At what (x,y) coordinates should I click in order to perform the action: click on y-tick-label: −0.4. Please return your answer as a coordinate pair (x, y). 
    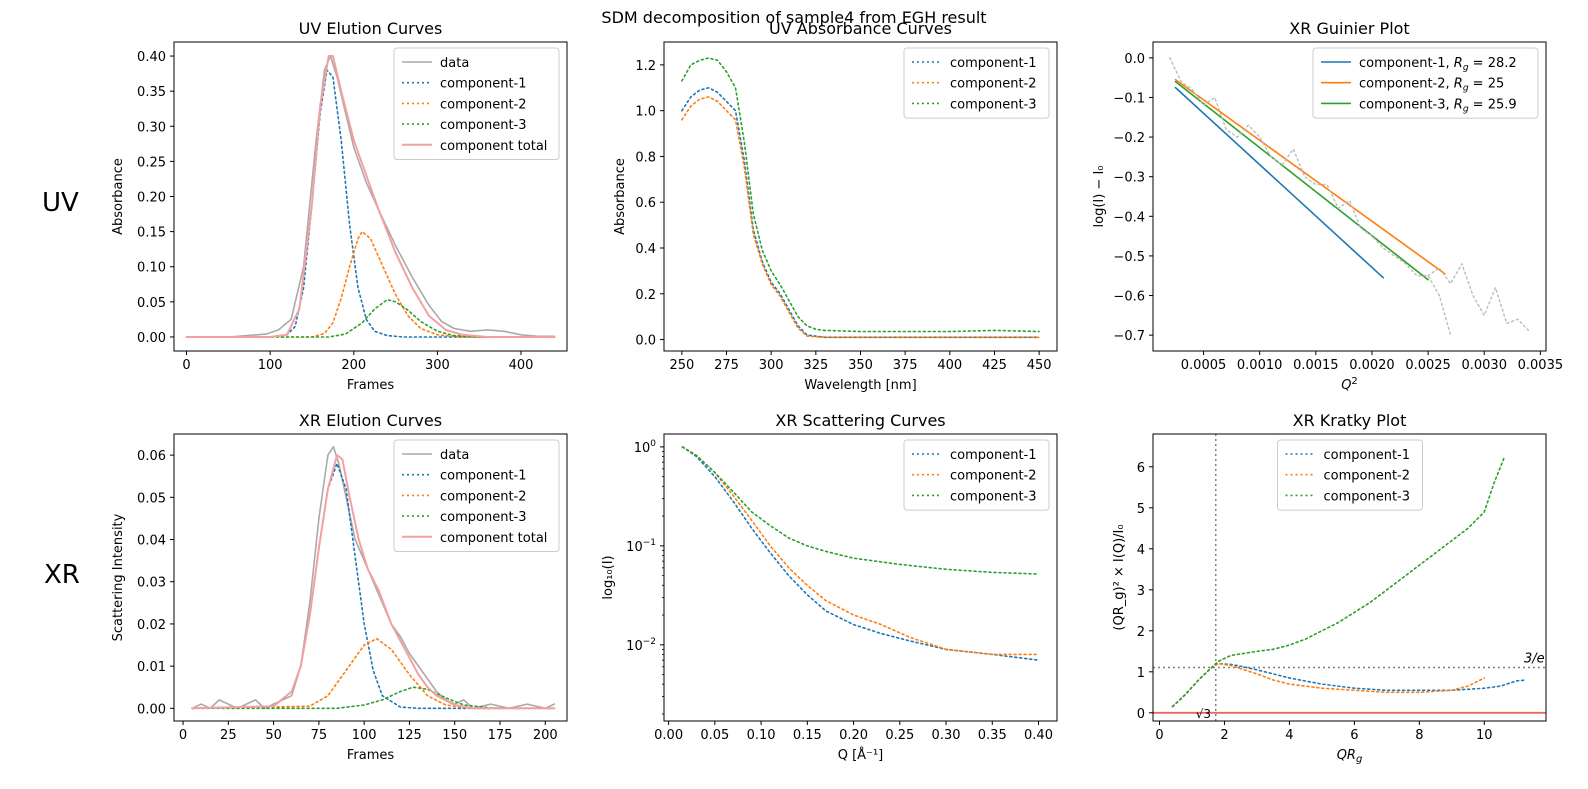
    Looking at the image, I should click on (1129, 217).